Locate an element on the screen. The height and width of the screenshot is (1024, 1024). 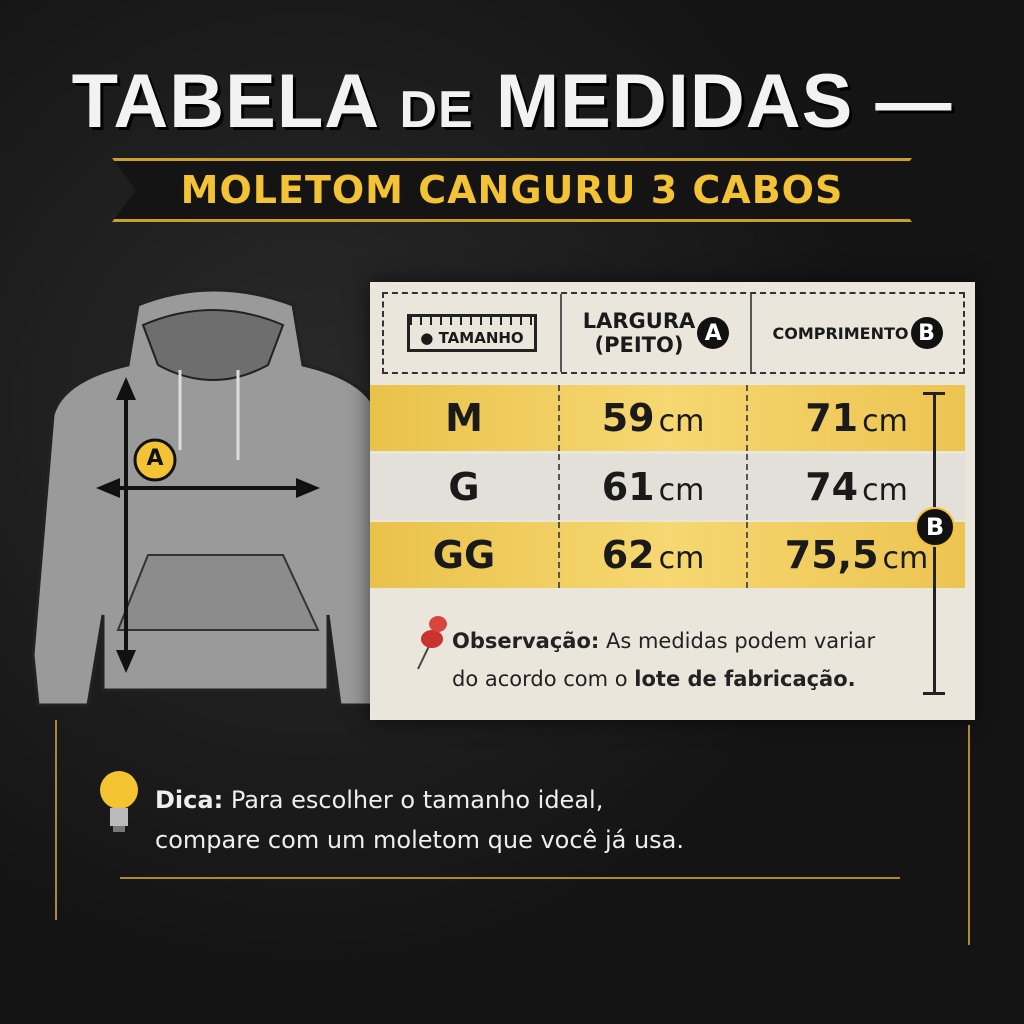
length-cell: 75,5 cm is located at coordinates (856, 555).